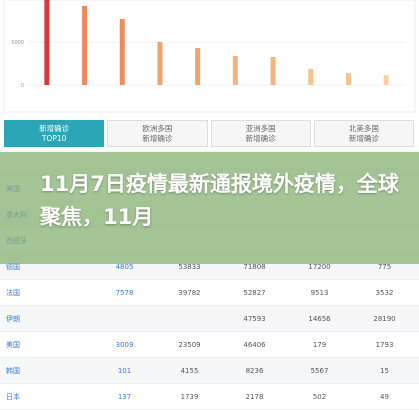  What do you see at coordinates (254, 266) in the screenshot?
I see `table-cell: 71808` at bounding box center [254, 266].